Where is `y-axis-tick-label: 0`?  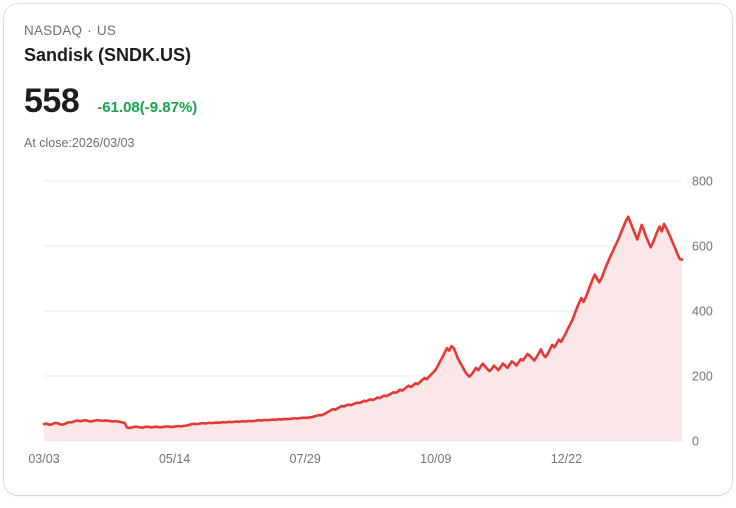 y-axis-tick-label: 0 is located at coordinates (695, 442).